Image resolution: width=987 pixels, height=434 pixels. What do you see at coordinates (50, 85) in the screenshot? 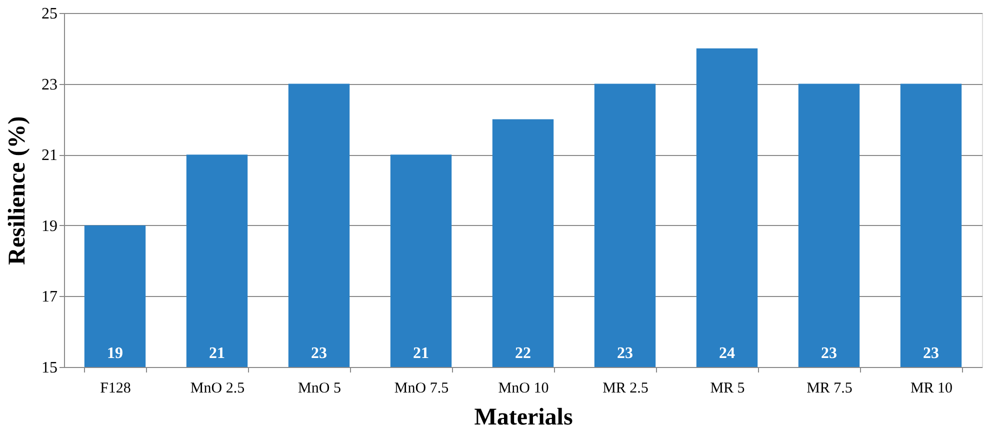
I see `y-tick-label: 23` at bounding box center [50, 85].